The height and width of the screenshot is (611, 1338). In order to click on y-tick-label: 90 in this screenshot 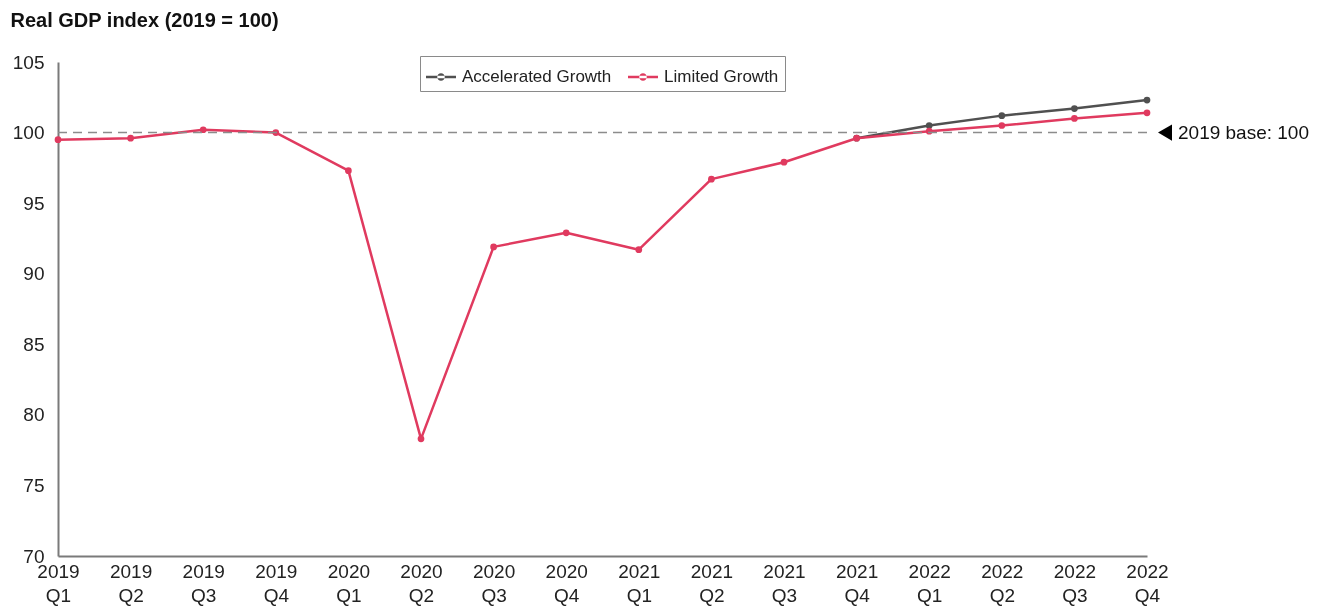, I will do `click(34, 274)`.